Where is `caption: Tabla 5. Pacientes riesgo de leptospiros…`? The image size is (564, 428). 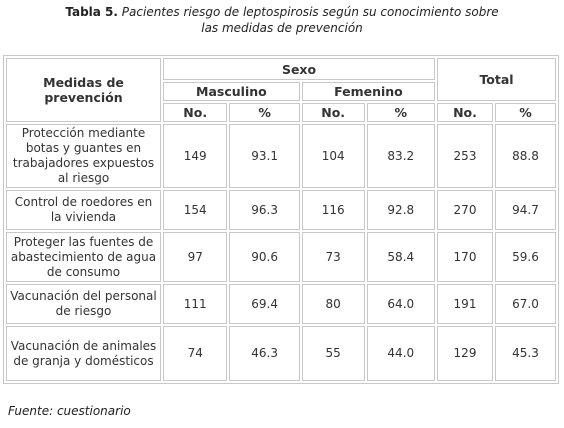
caption: Tabla 5. Pacientes riesgo de leptospiros… is located at coordinates (282, 20).